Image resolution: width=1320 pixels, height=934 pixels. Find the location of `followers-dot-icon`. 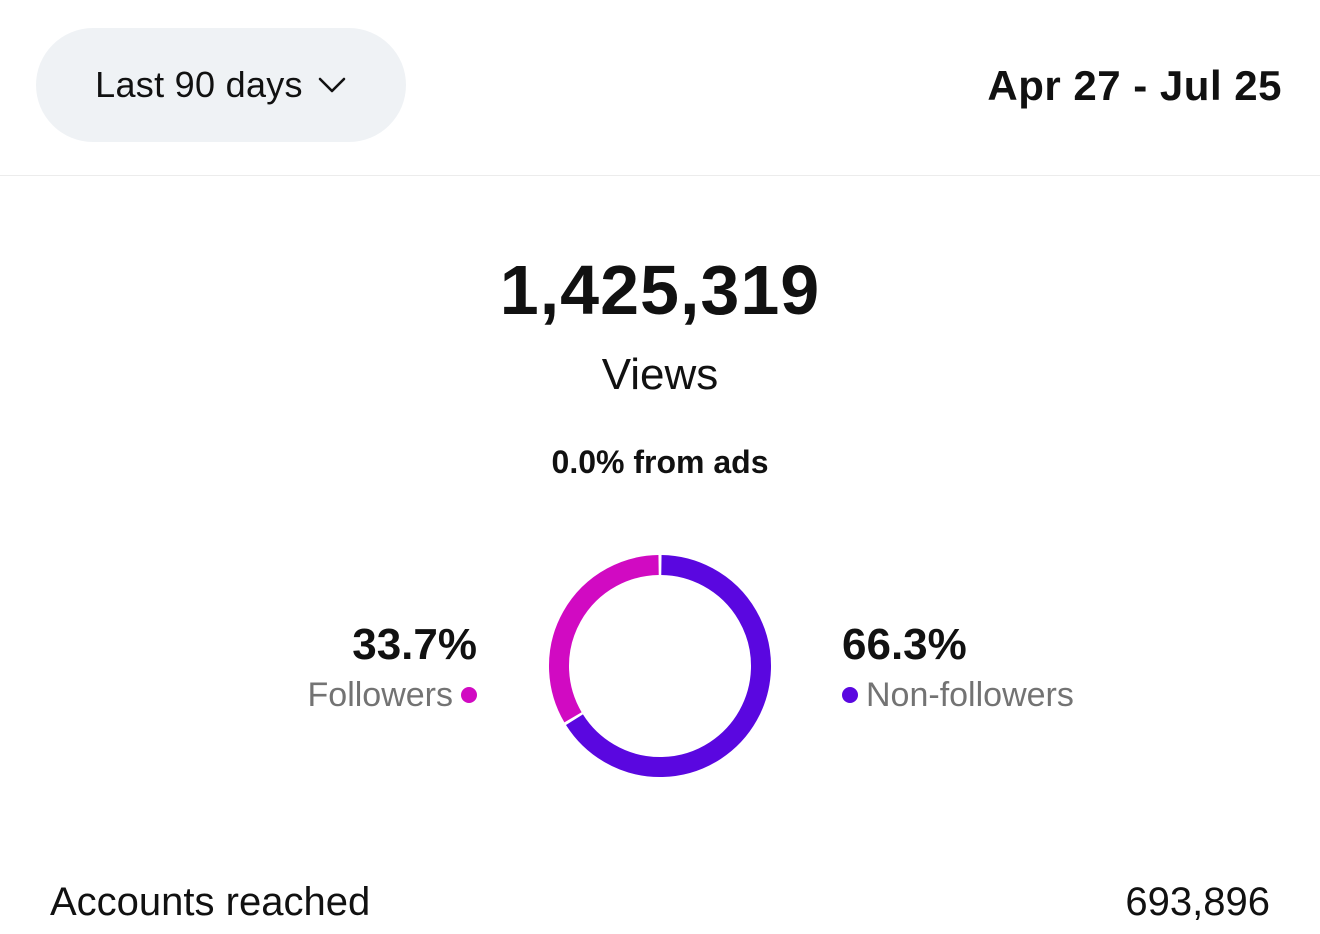

followers-dot-icon is located at coordinates (469, 695).